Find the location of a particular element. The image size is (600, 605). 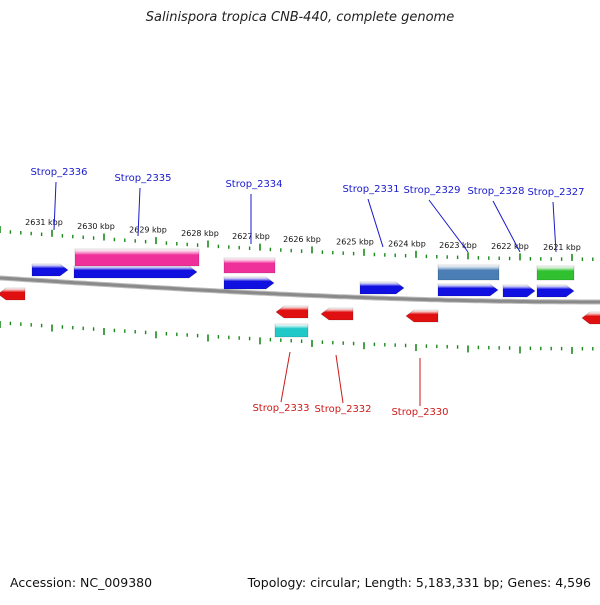

scale-label: 2628 kbp is located at coordinates (200, 233).